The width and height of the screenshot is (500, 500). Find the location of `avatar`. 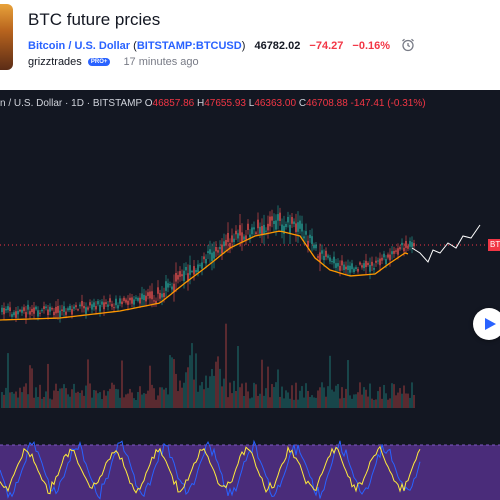

avatar is located at coordinates (6, 37).